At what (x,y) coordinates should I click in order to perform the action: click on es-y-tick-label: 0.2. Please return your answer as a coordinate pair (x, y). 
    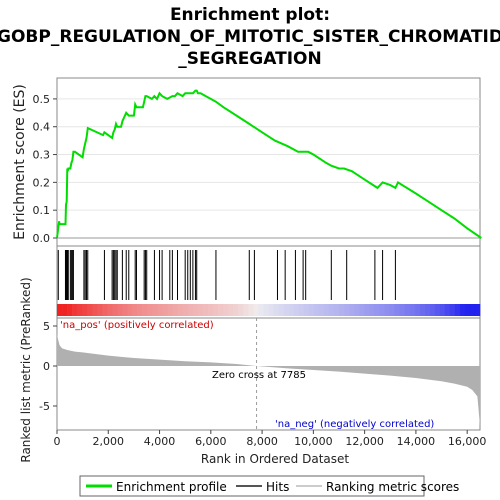
    Looking at the image, I should click on (42, 182).